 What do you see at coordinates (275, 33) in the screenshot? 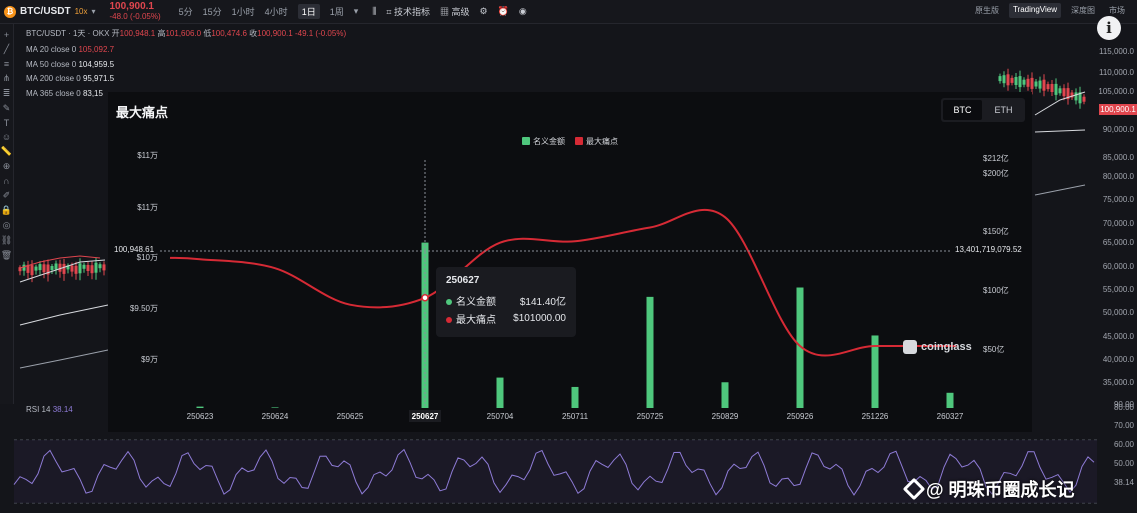
I see `close-value: 100,900.1` at bounding box center [275, 33].